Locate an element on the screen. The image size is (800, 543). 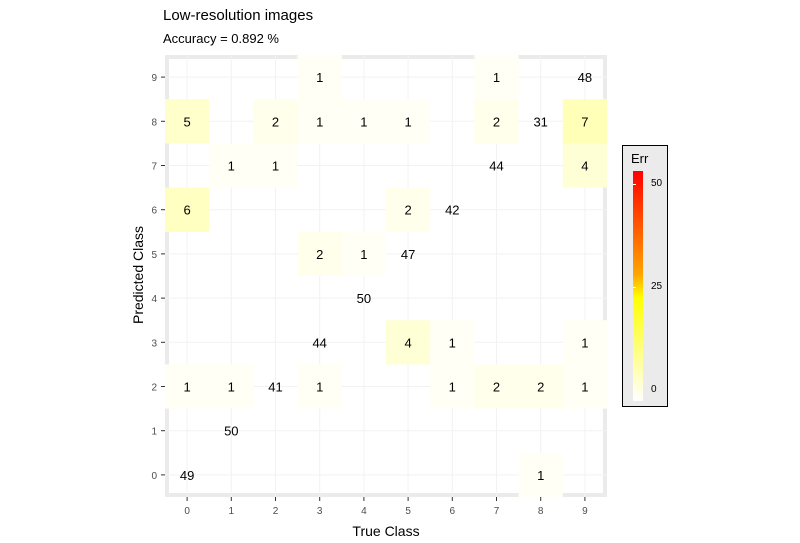
y-tick-label: 9 is located at coordinates (154, 78).